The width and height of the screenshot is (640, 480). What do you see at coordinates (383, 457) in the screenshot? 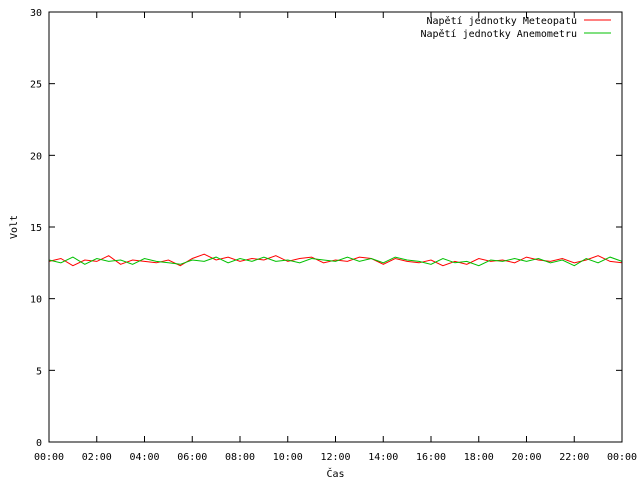
I see `x-tick-label: 14:00` at bounding box center [383, 457].